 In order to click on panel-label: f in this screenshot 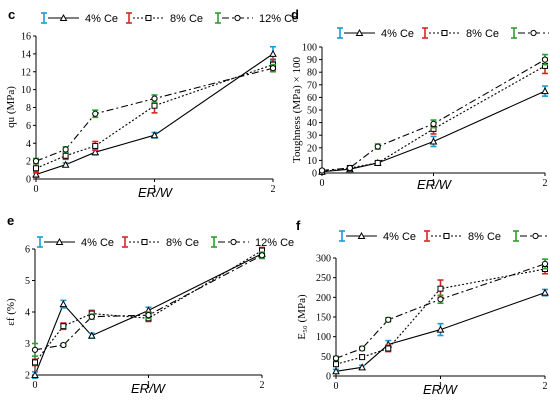, I will do `click(298, 225)`.